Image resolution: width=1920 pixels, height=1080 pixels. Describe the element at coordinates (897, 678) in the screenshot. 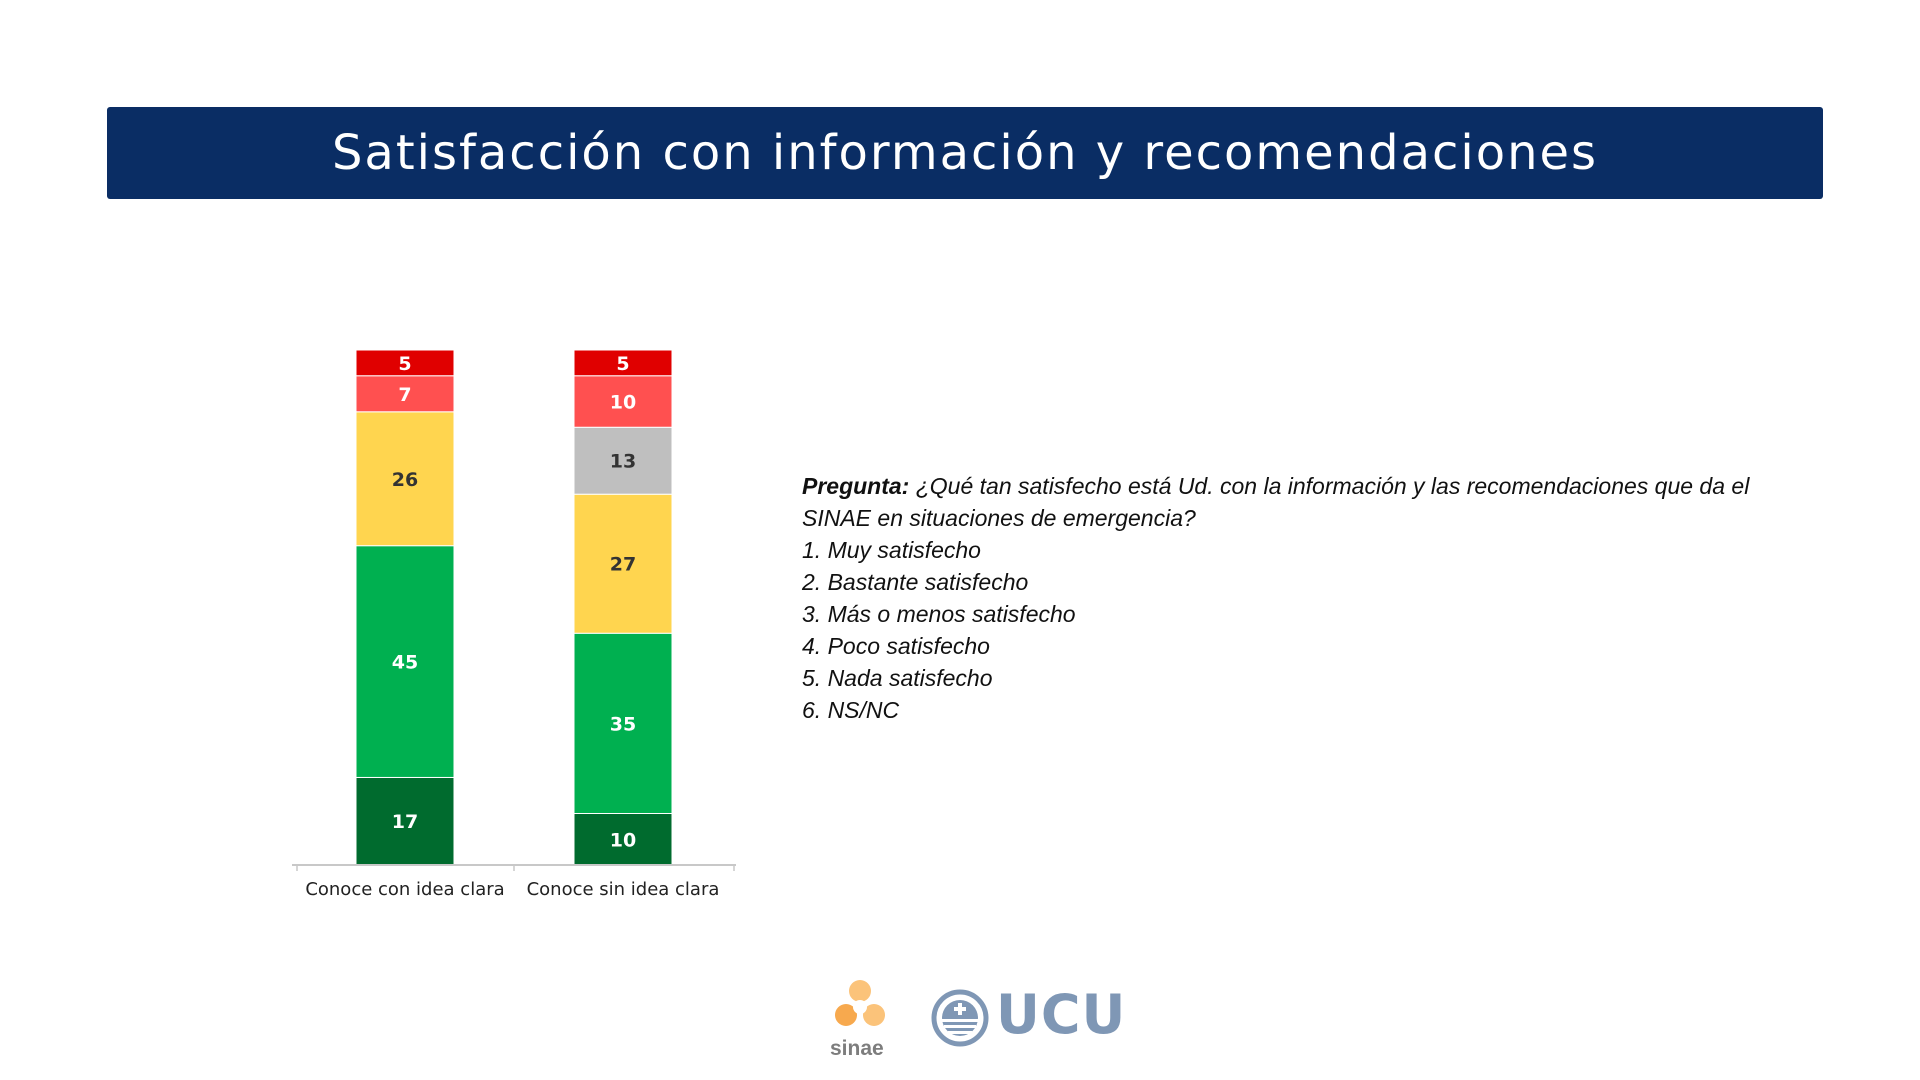

I see `option-5: 5. Nada satisfecho` at that location.